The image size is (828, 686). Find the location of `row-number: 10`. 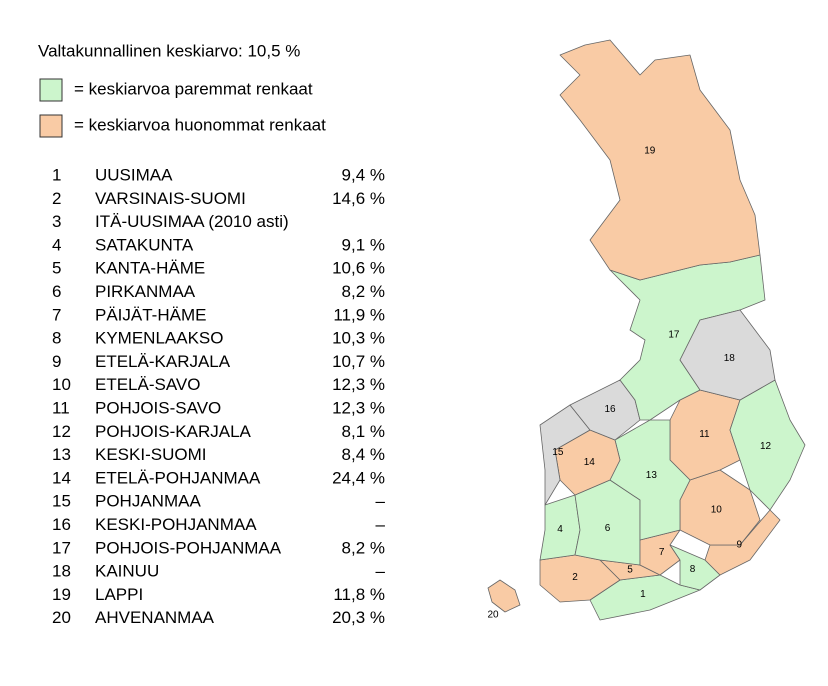

row-number: 10 is located at coordinates (61, 384).